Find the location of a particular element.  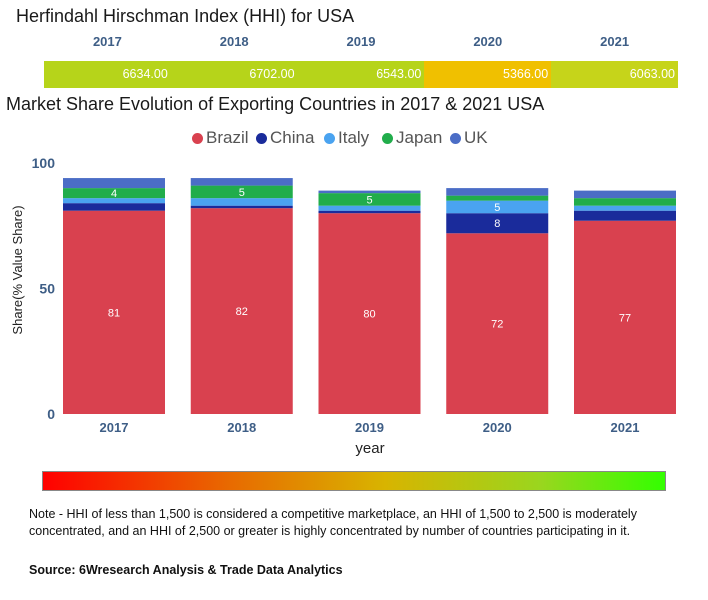

x-axis-title: year is located at coordinates (370, 448).